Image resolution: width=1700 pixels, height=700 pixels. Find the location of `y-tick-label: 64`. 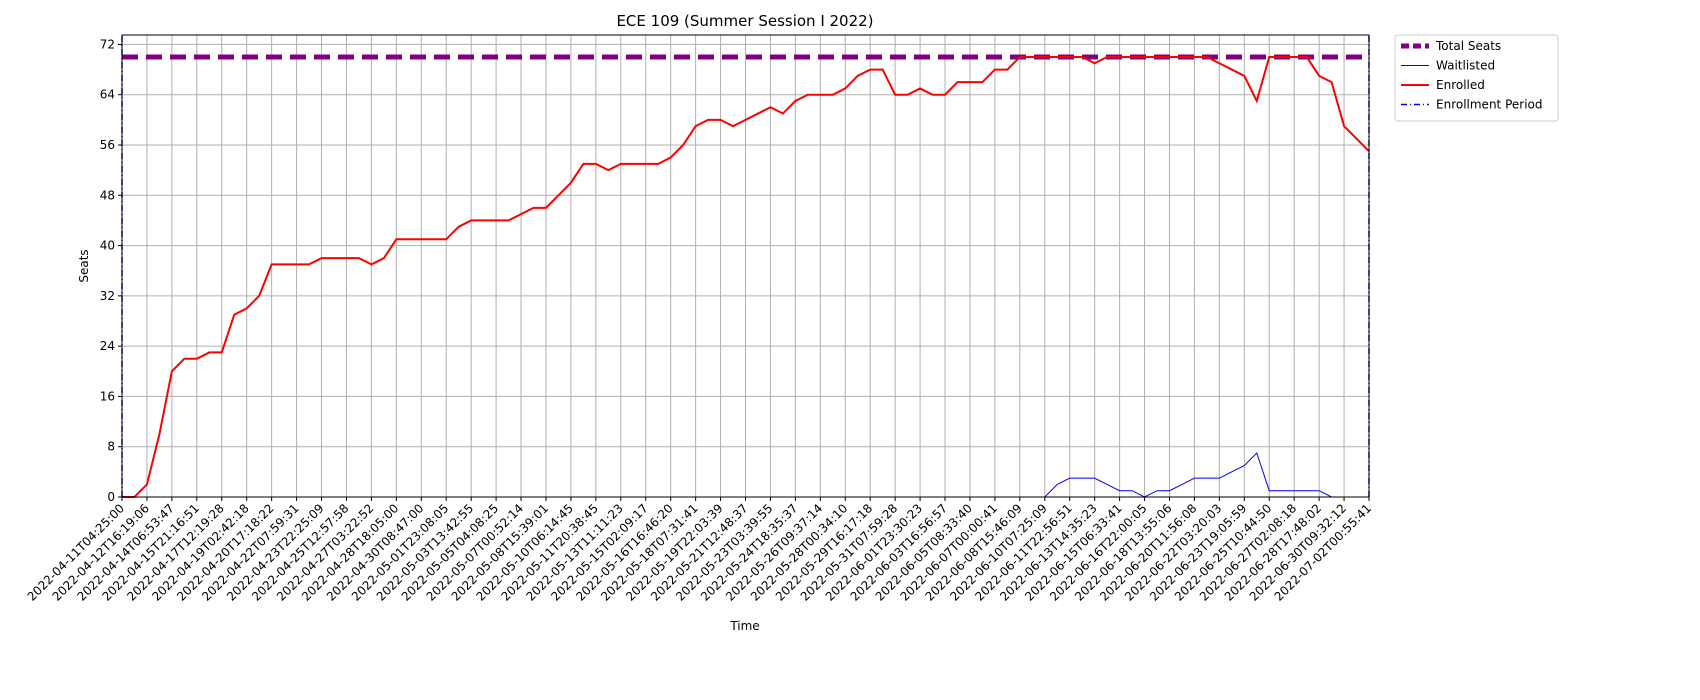

y-tick-label: 64 is located at coordinates (107, 95).